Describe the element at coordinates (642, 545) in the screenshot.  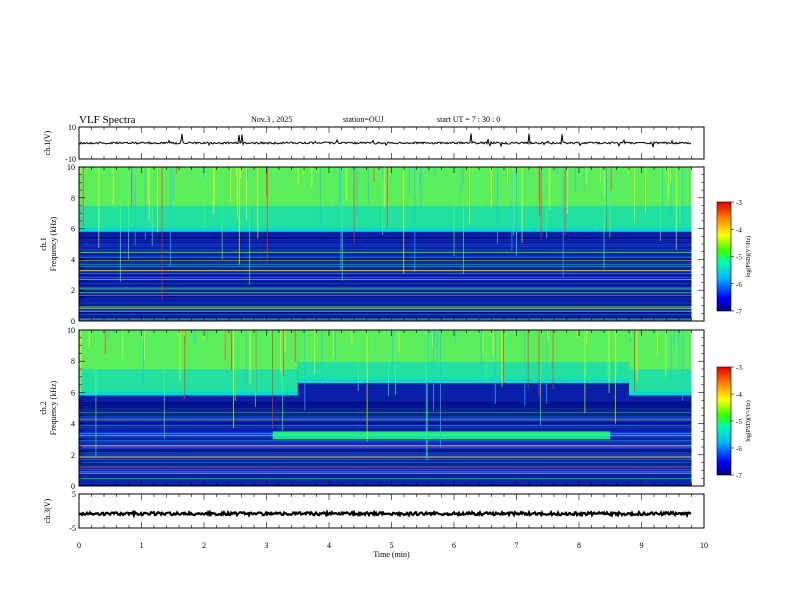
I see `time-tick-label: 9` at that location.